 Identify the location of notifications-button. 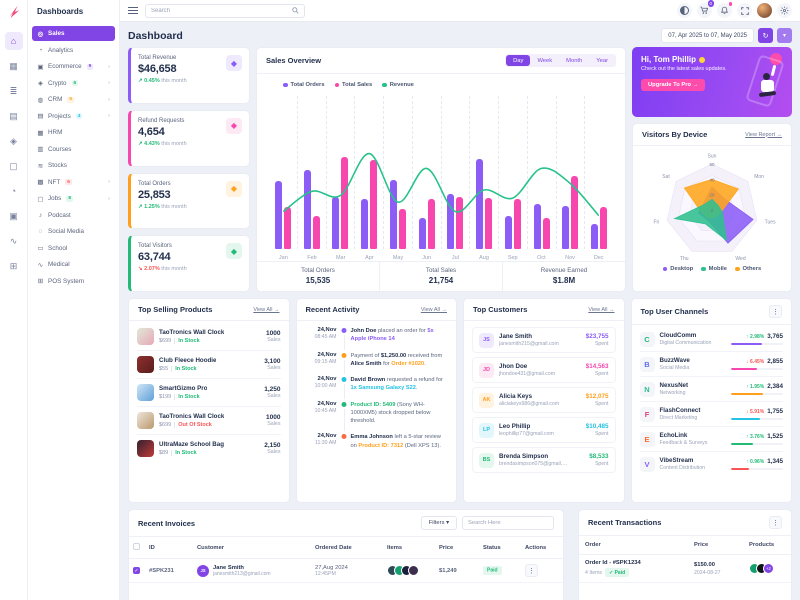
(724, 10).